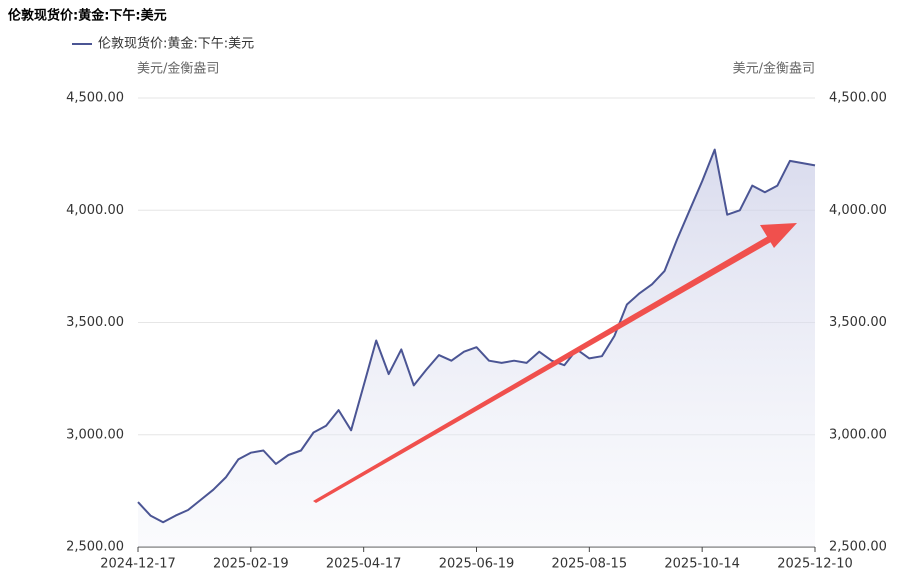 The height and width of the screenshot is (583, 918). What do you see at coordinates (477, 564) in the screenshot?
I see `x-tick-label: 2025-06-19` at bounding box center [477, 564].